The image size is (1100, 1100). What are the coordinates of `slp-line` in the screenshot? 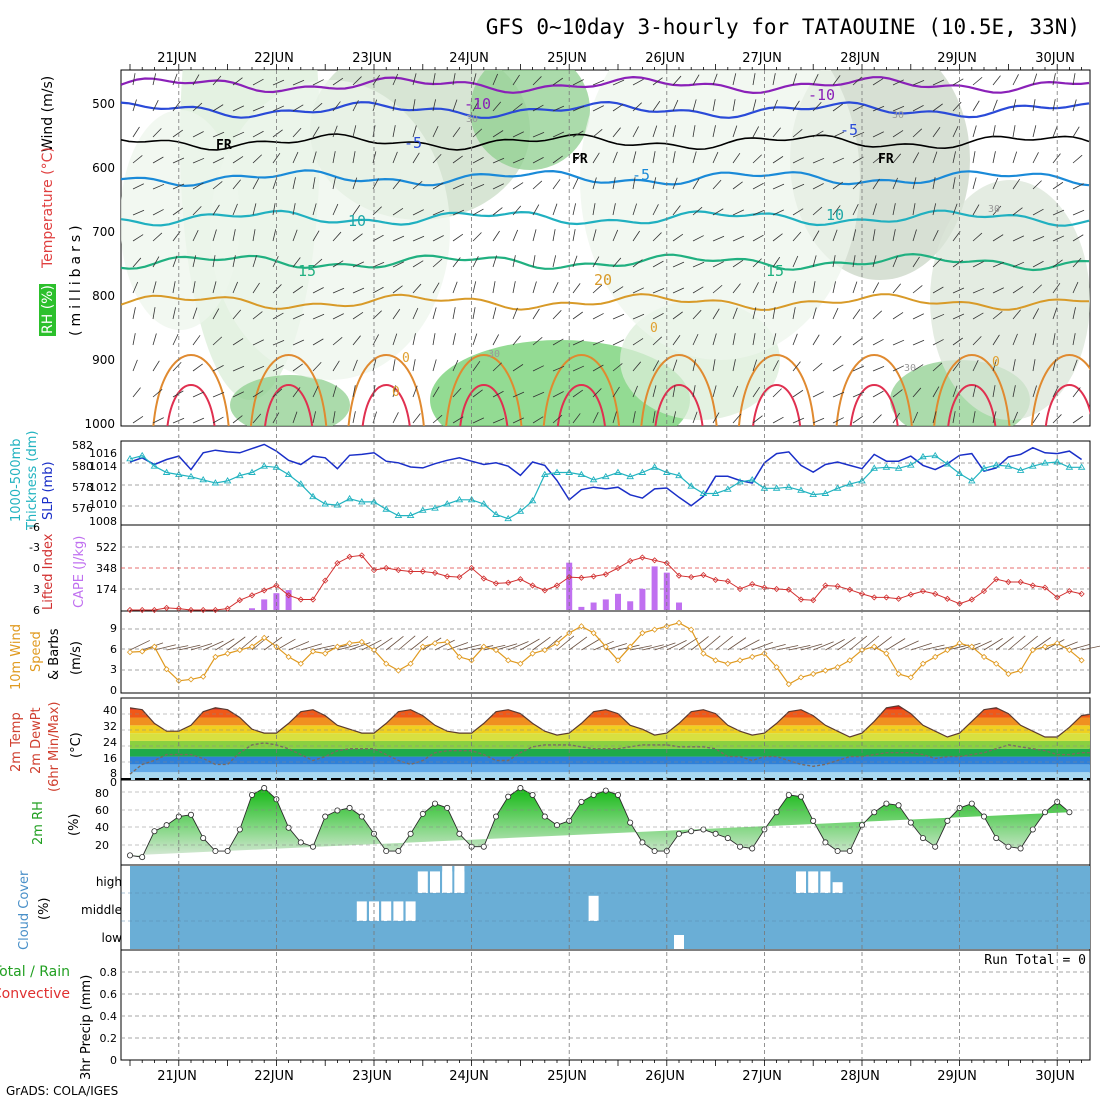 It's located at (606, 475).